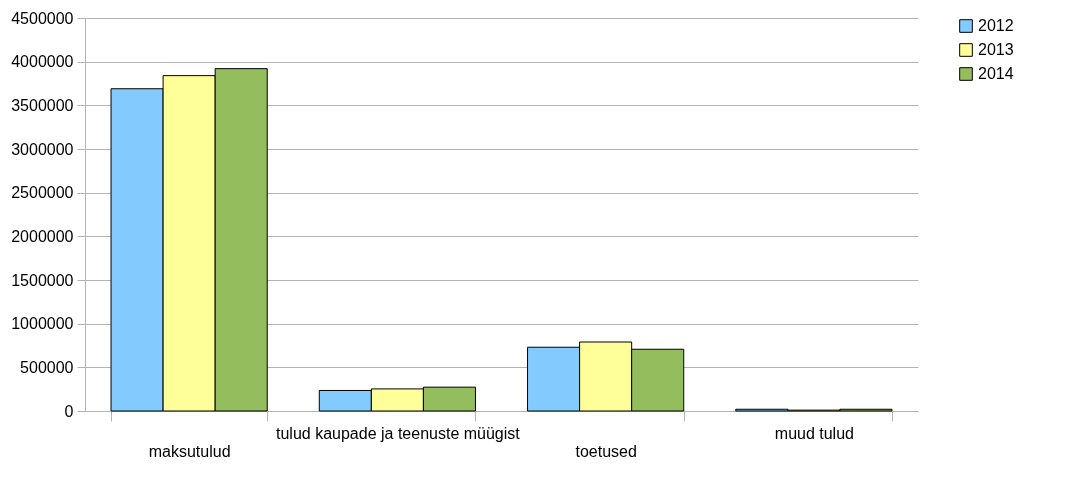 The height and width of the screenshot is (479, 1074). I want to click on y-tick-label: 1500000, so click(42, 280).